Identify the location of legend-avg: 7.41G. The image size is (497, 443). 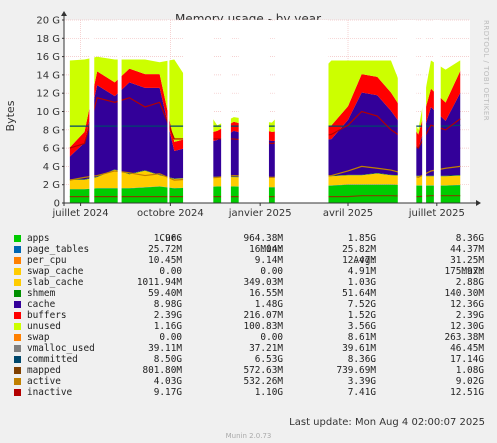
(361, 392).